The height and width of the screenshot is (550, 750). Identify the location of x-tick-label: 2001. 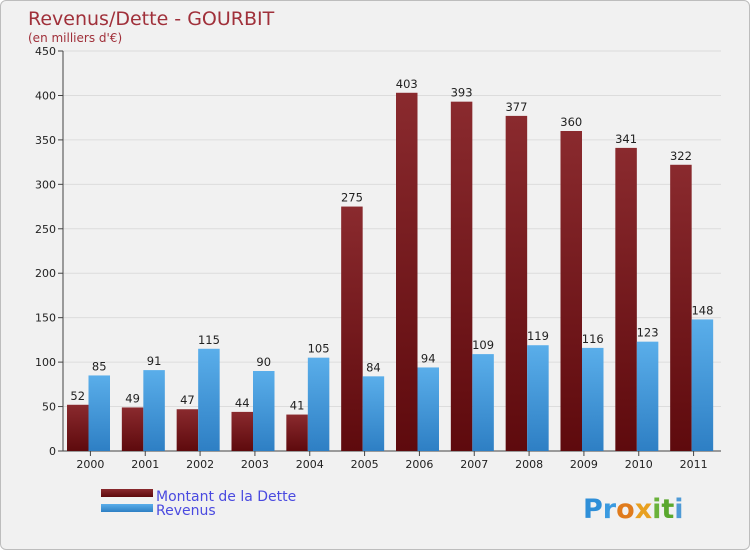
(145, 464).